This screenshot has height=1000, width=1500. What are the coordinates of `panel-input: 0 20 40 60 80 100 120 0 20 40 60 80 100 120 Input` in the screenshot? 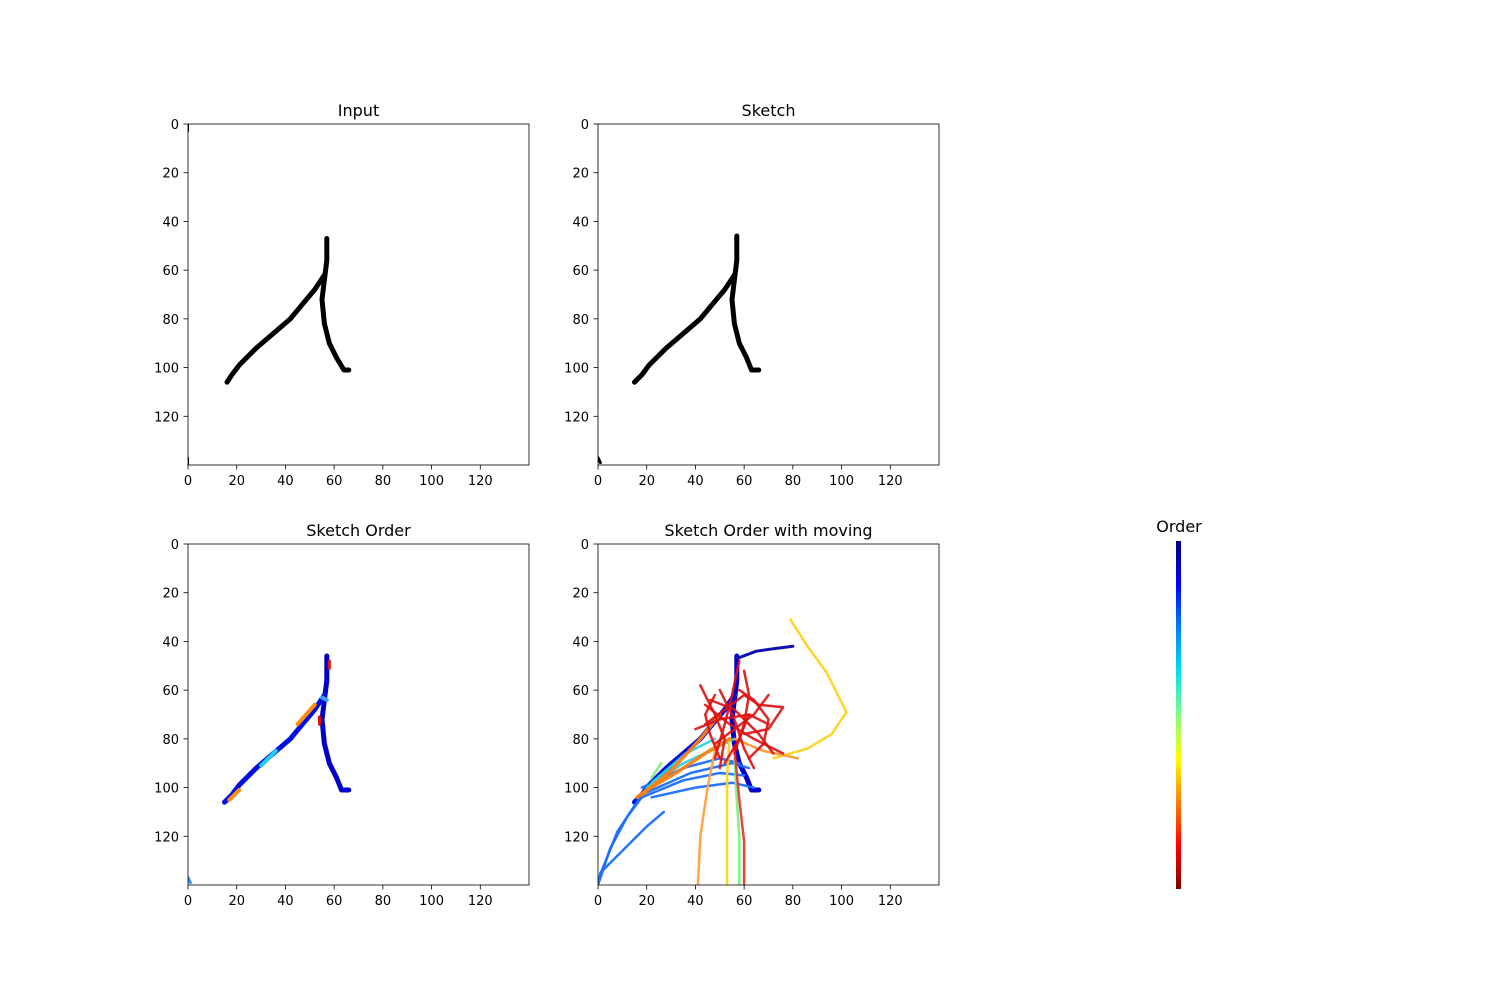 It's located at (342, 295).